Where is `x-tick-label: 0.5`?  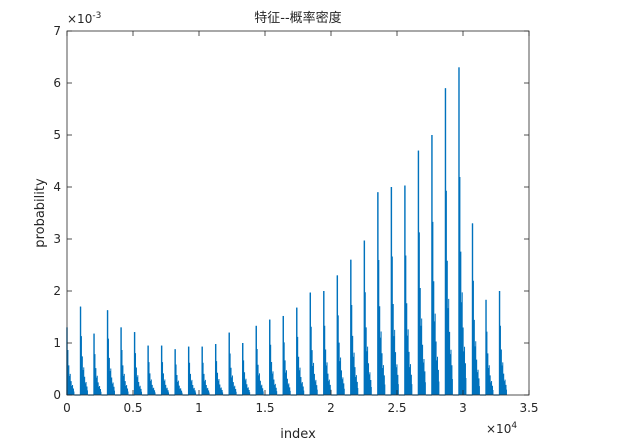
x-tick-label: 0.5 is located at coordinates (132, 408).